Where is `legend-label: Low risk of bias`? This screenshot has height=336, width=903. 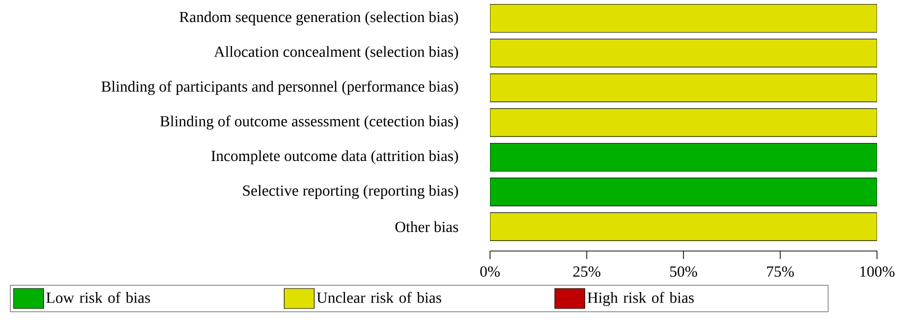 legend-label: Low risk of bias is located at coordinates (98, 297).